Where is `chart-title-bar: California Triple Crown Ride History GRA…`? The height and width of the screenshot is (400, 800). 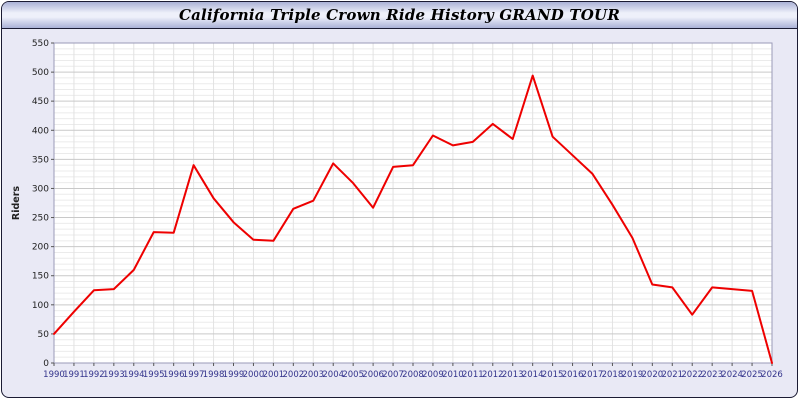 chart-title-bar: California Triple Crown Ride History GRA… is located at coordinates (399, 15).